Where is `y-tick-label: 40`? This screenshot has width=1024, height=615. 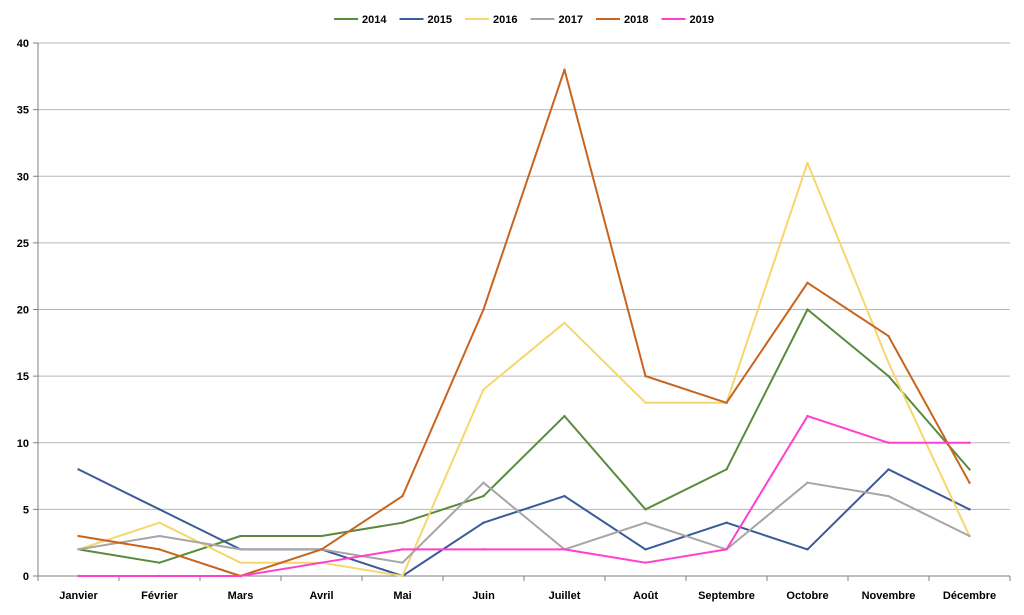
y-tick-label: 40 is located at coordinates (23, 44).